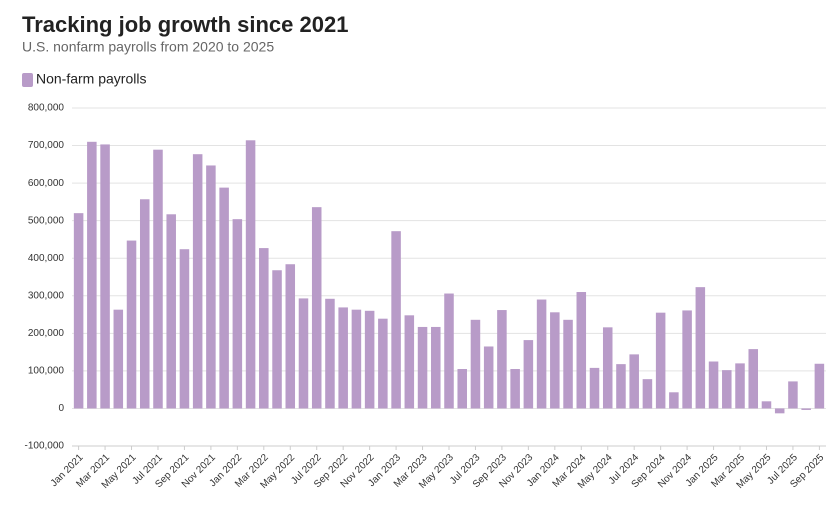 The image size is (837, 508). Describe the element at coordinates (46, 258) in the screenshot. I see `y-tick-label: 400,000` at that location.